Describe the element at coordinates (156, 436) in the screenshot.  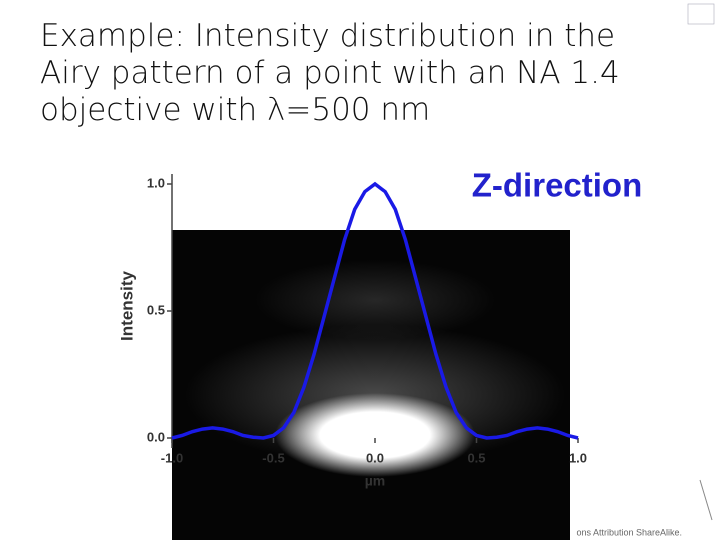
I see `y-tick-label: 0.0` at that location.